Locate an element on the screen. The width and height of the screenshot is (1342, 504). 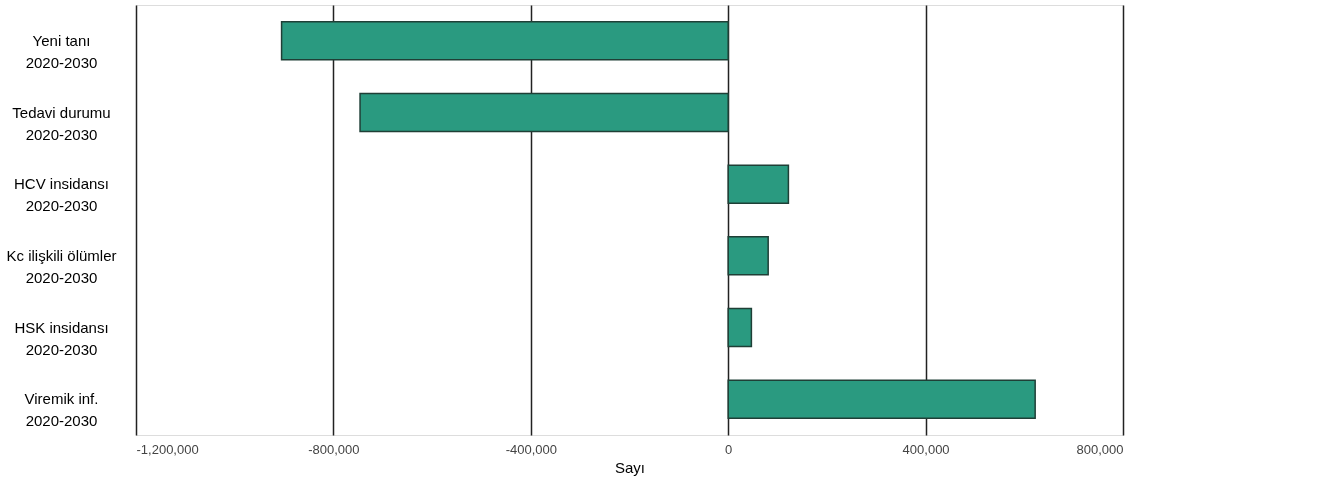
y-tick-label: HCV insidansı 2020-2030 is located at coordinates (61, 195).